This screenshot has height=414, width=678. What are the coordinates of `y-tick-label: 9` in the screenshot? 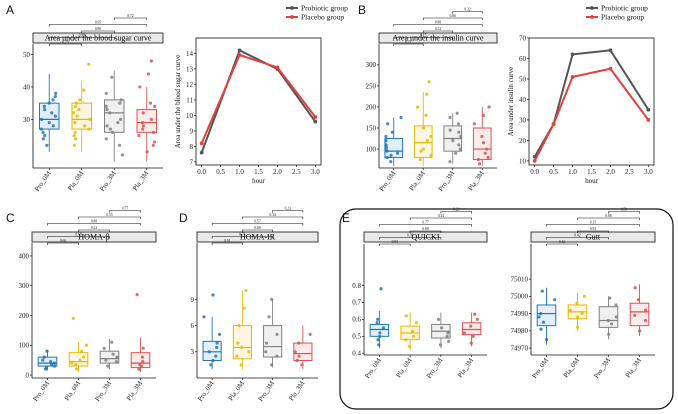 It's located at (192, 131).